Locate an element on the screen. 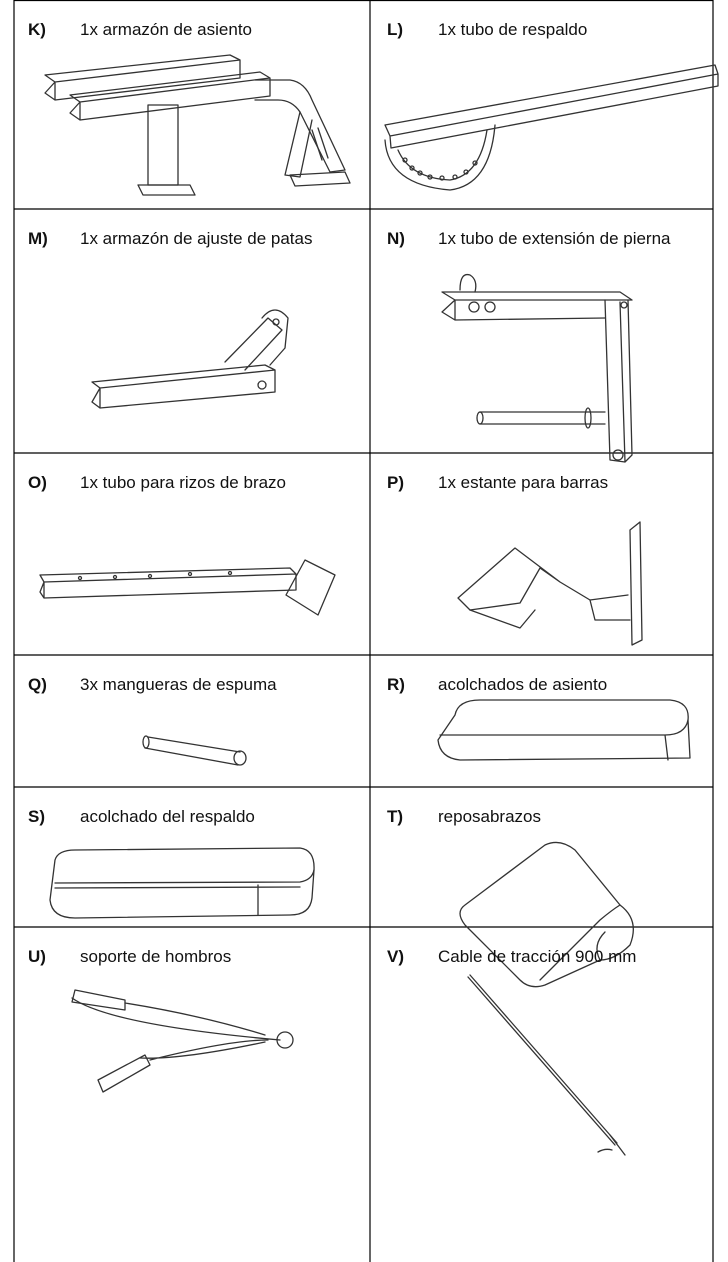 This screenshot has height=1262, width=728. item-label: 1x estante para barras is located at coordinates (523, 482).